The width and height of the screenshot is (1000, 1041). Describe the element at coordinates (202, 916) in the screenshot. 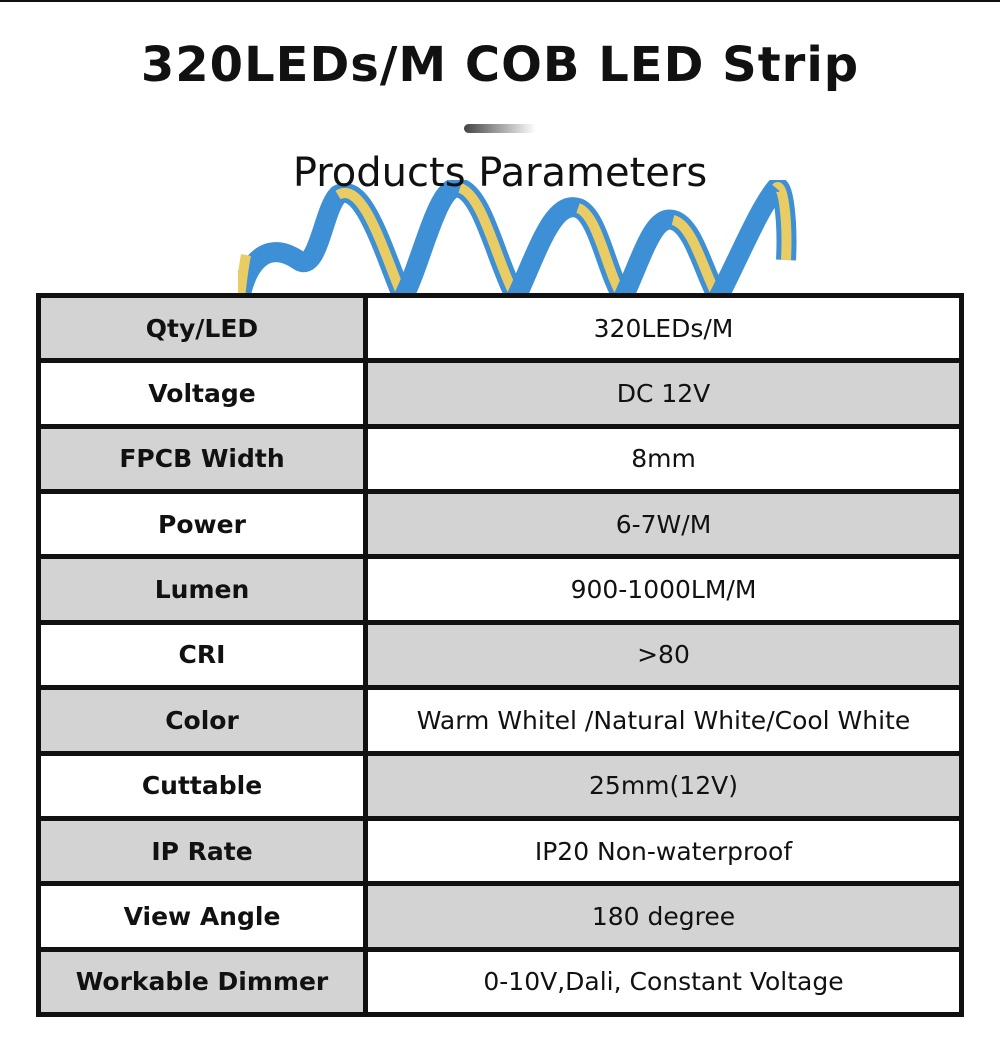

I see `spec-label: View Angle` at that location.